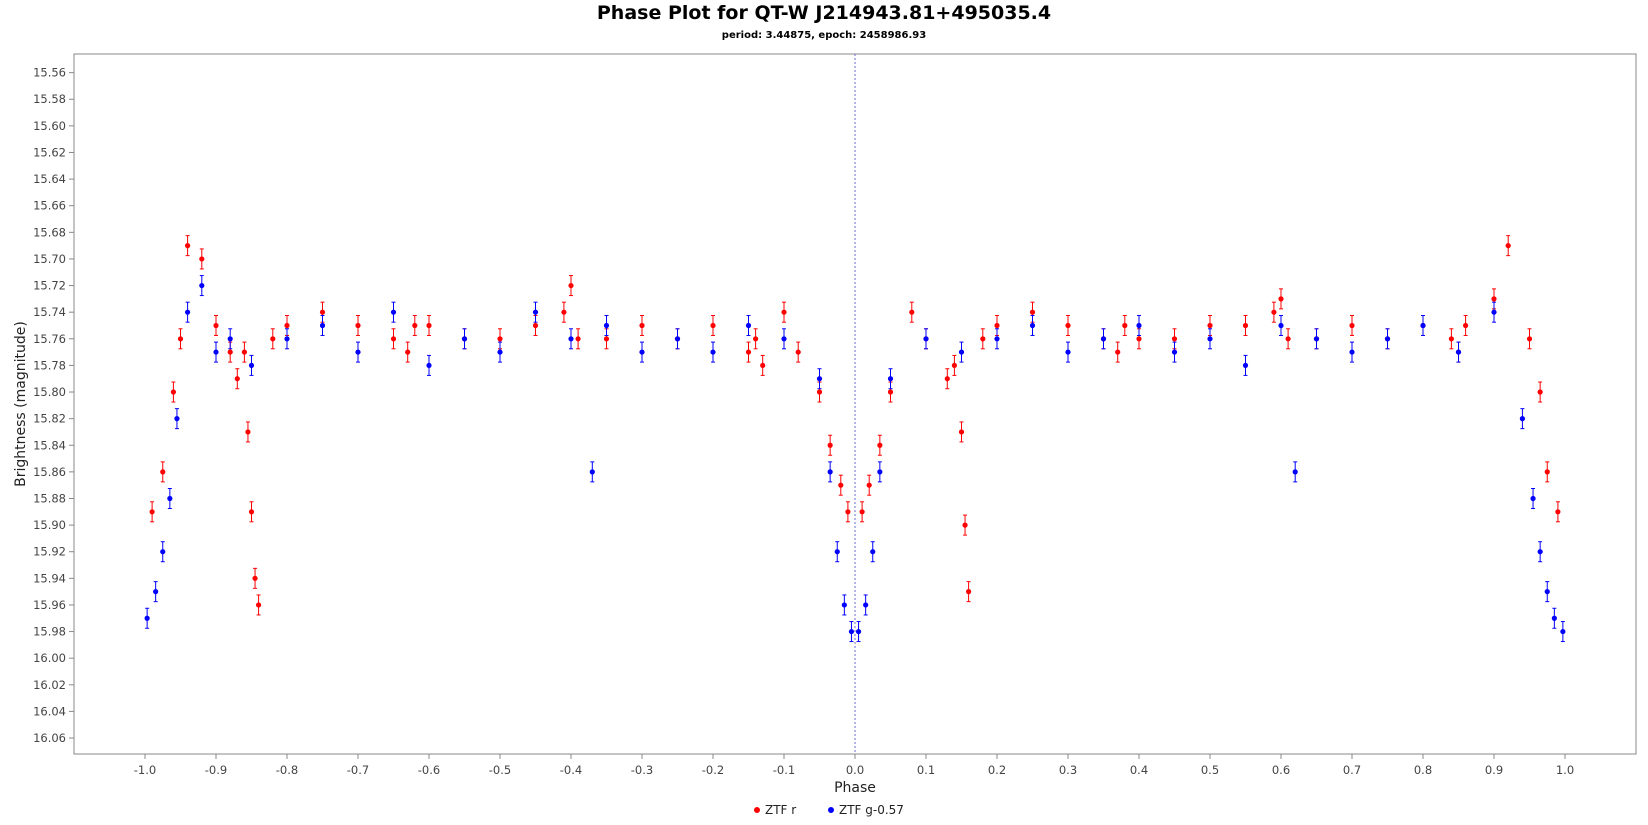  What do you see at coordinates (1565, 770) in the screenshot?
I see `x-tick-label: 1.0` at bounding box center [1565, 770].